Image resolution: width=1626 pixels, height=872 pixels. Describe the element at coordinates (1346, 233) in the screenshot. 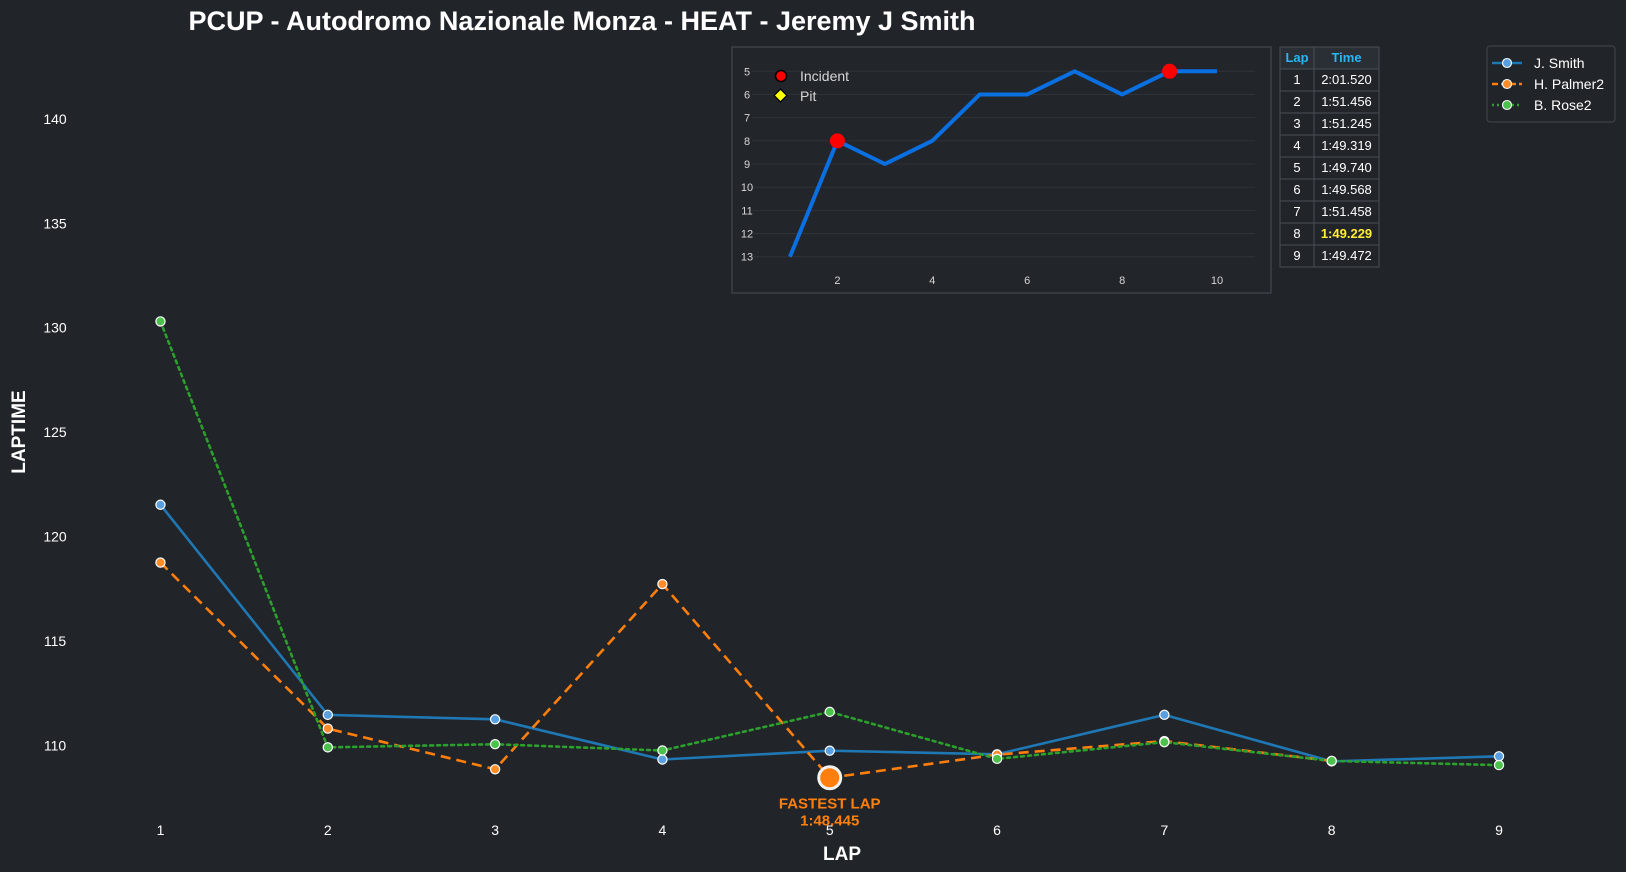

I see `table-lap-time: 1:49.229` at that location.